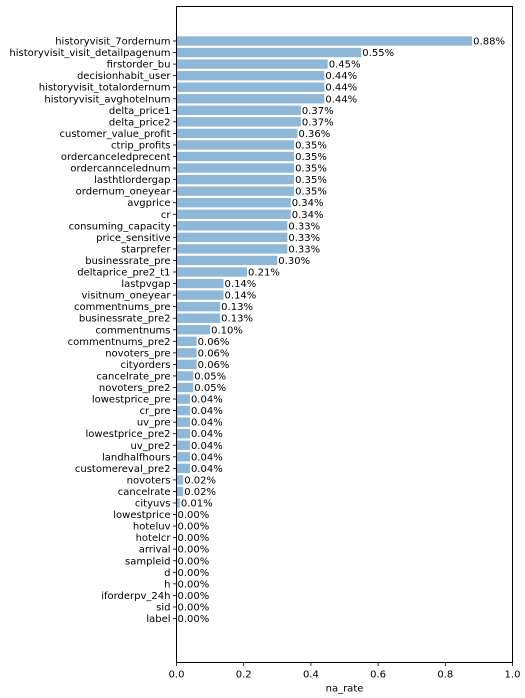 Image resolution: width=525 pixels, height=698 pixels. Describe the element at coordinates (116, 157) in the screenshot. I see `y-tick-label: ordercanceledprecent` at that location.